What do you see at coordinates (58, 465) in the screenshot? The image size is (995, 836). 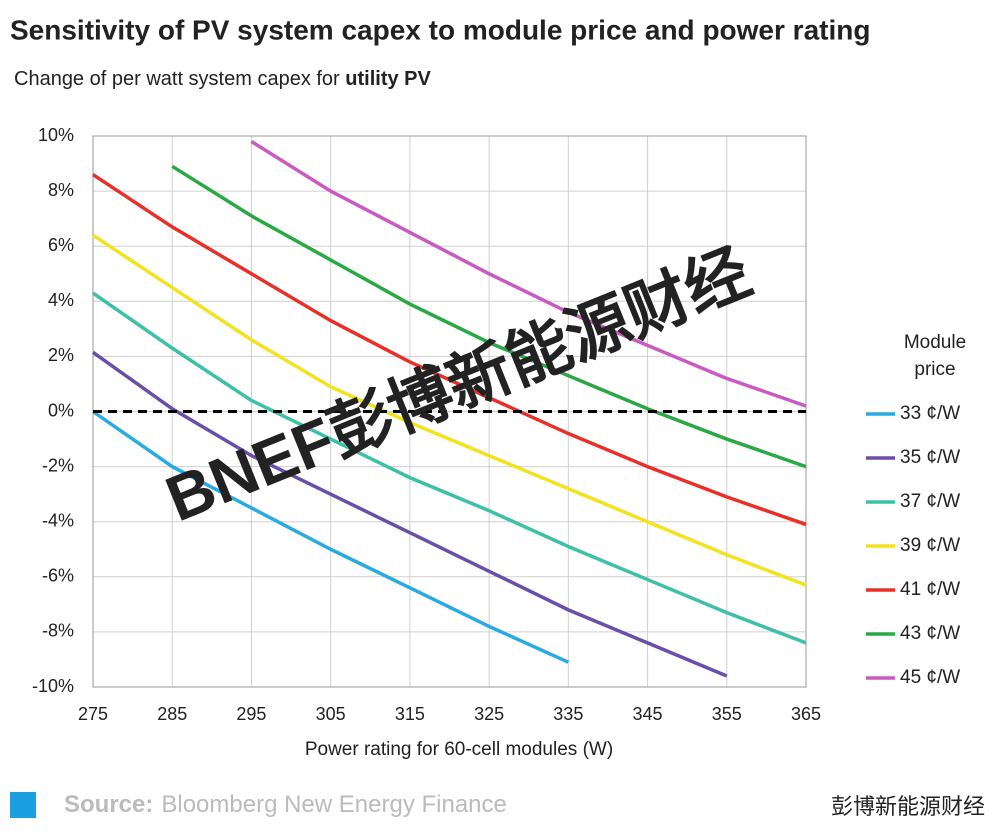 I see `y-tick-label: -2%` at bounding box center [58, 465].